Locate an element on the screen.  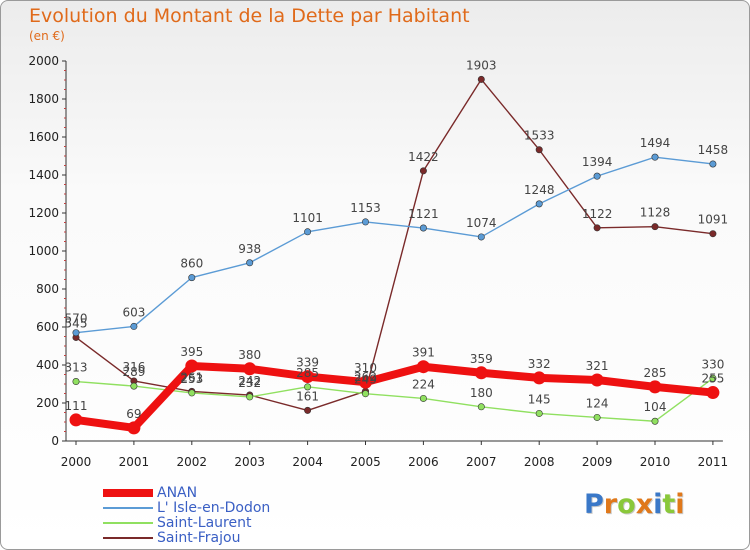
data-label: 310 is located at coordinates (365, 368).